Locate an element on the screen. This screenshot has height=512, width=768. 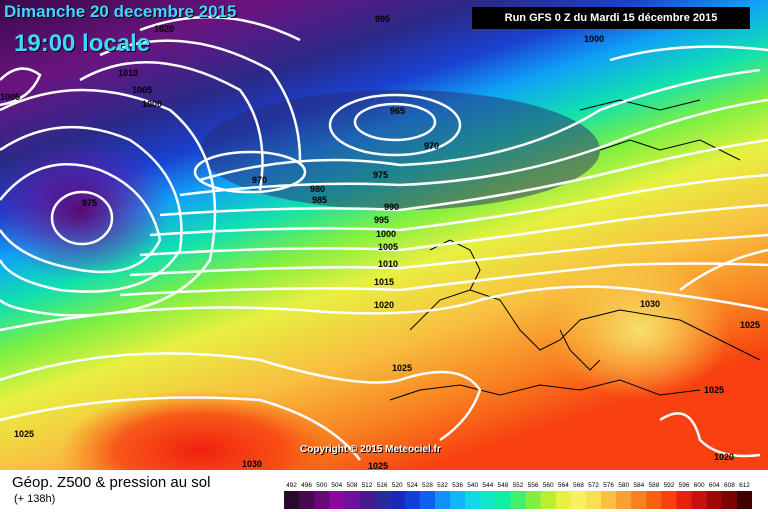
isobar-label: 1015 is located at coordinates (384, 282).